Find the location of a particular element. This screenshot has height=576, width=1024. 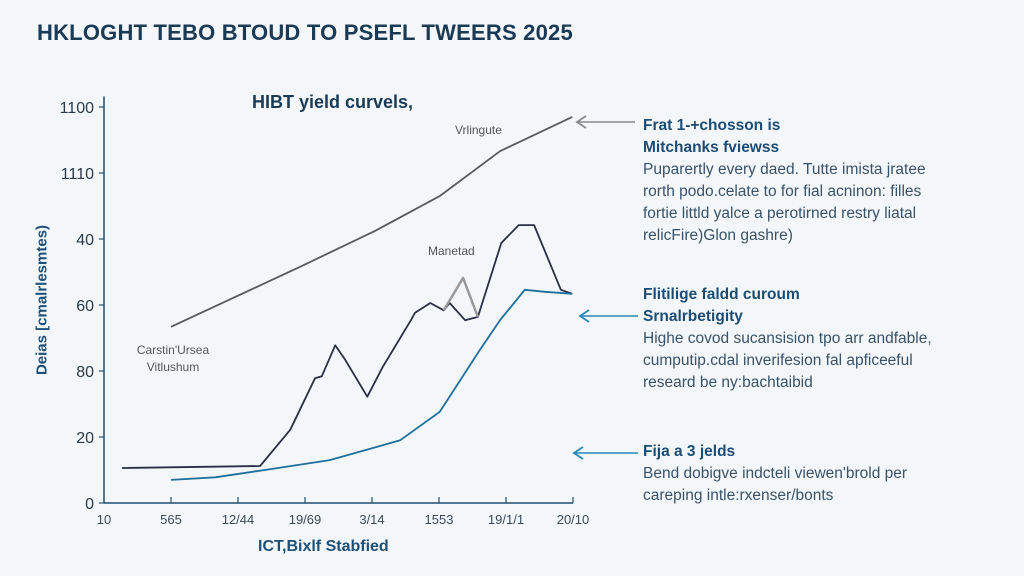

x-tick-label: 20/10 is located at coordinates (573, 519).